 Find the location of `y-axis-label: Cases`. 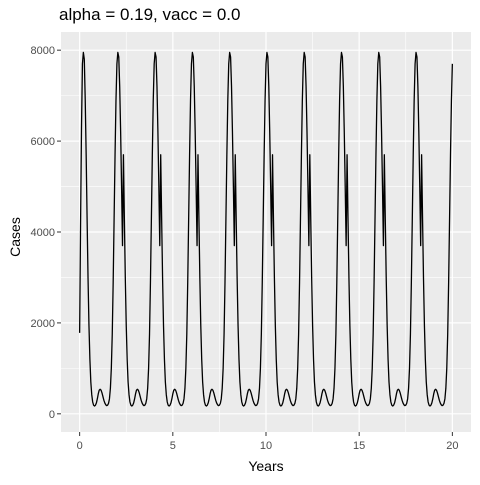

y-axis-label: Cases is located at coordinates (15, 237).